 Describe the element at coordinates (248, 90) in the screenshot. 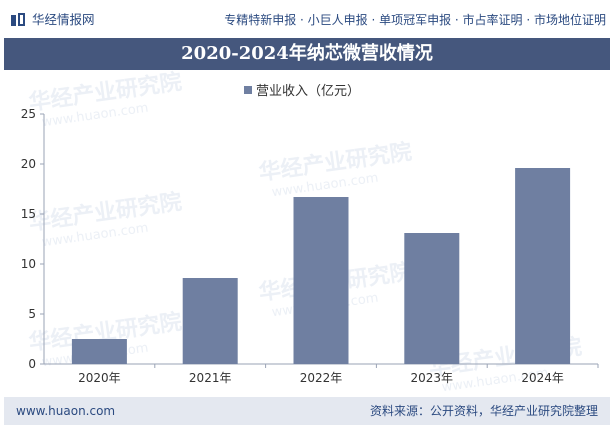

I see `legend-swatch` at that location.